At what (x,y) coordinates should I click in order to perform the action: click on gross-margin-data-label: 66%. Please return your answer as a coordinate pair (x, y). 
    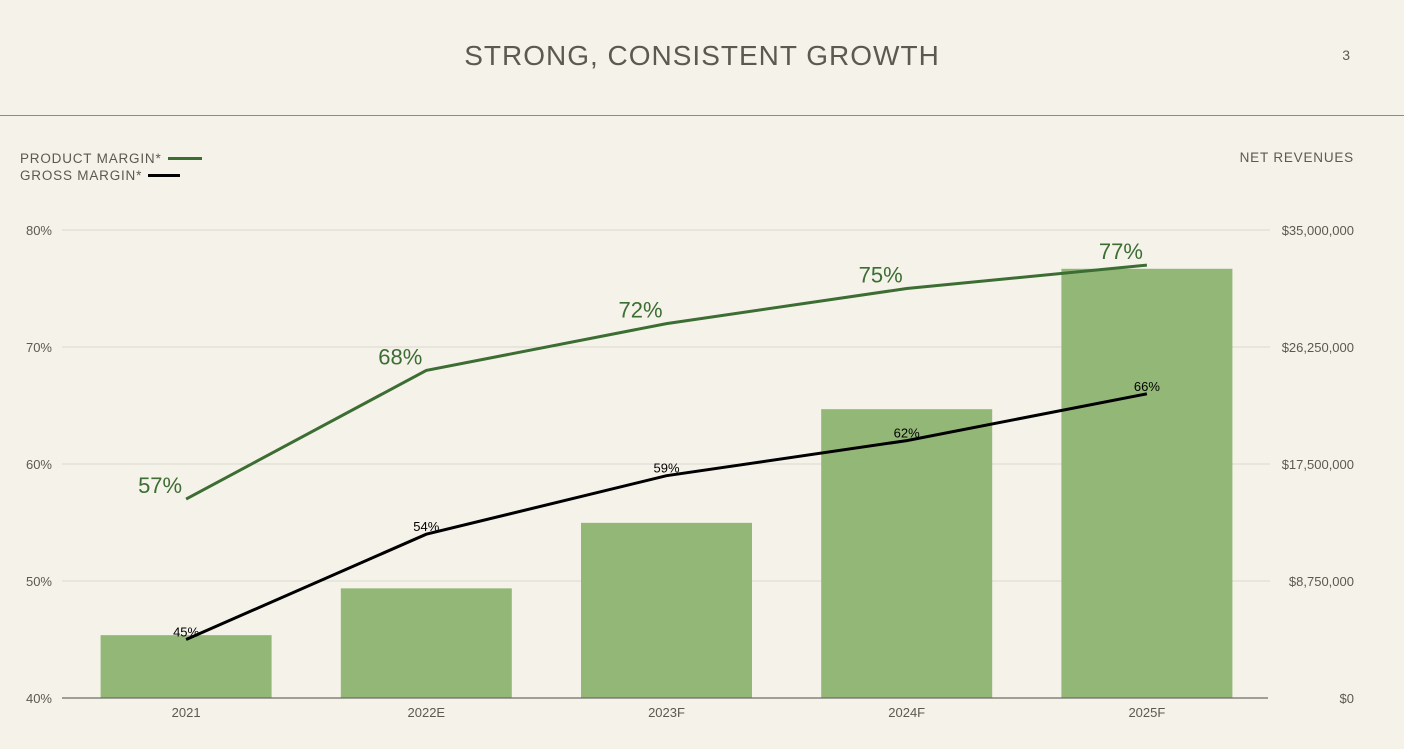
    Looking at the image, I should click on (1147, 386).